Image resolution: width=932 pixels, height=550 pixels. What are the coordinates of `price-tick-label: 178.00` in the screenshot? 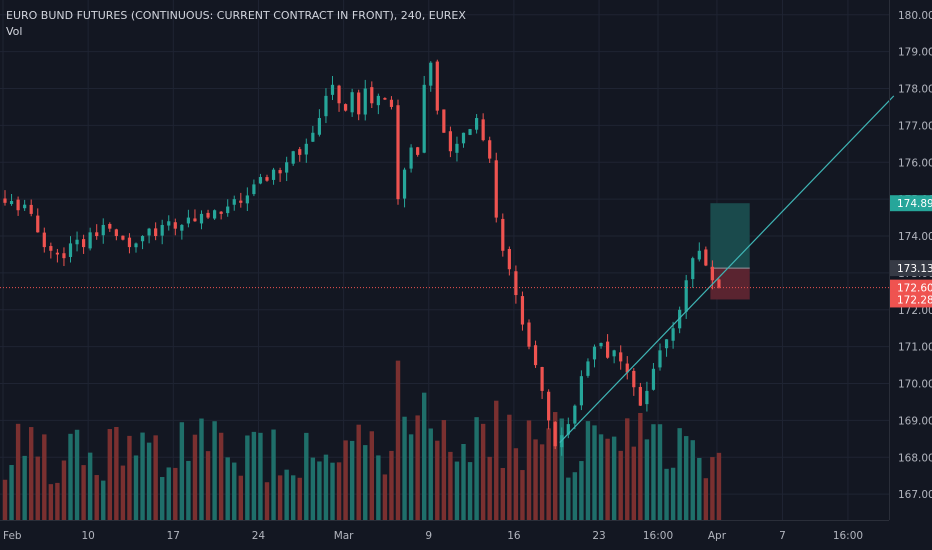 It's located at (915, 90).